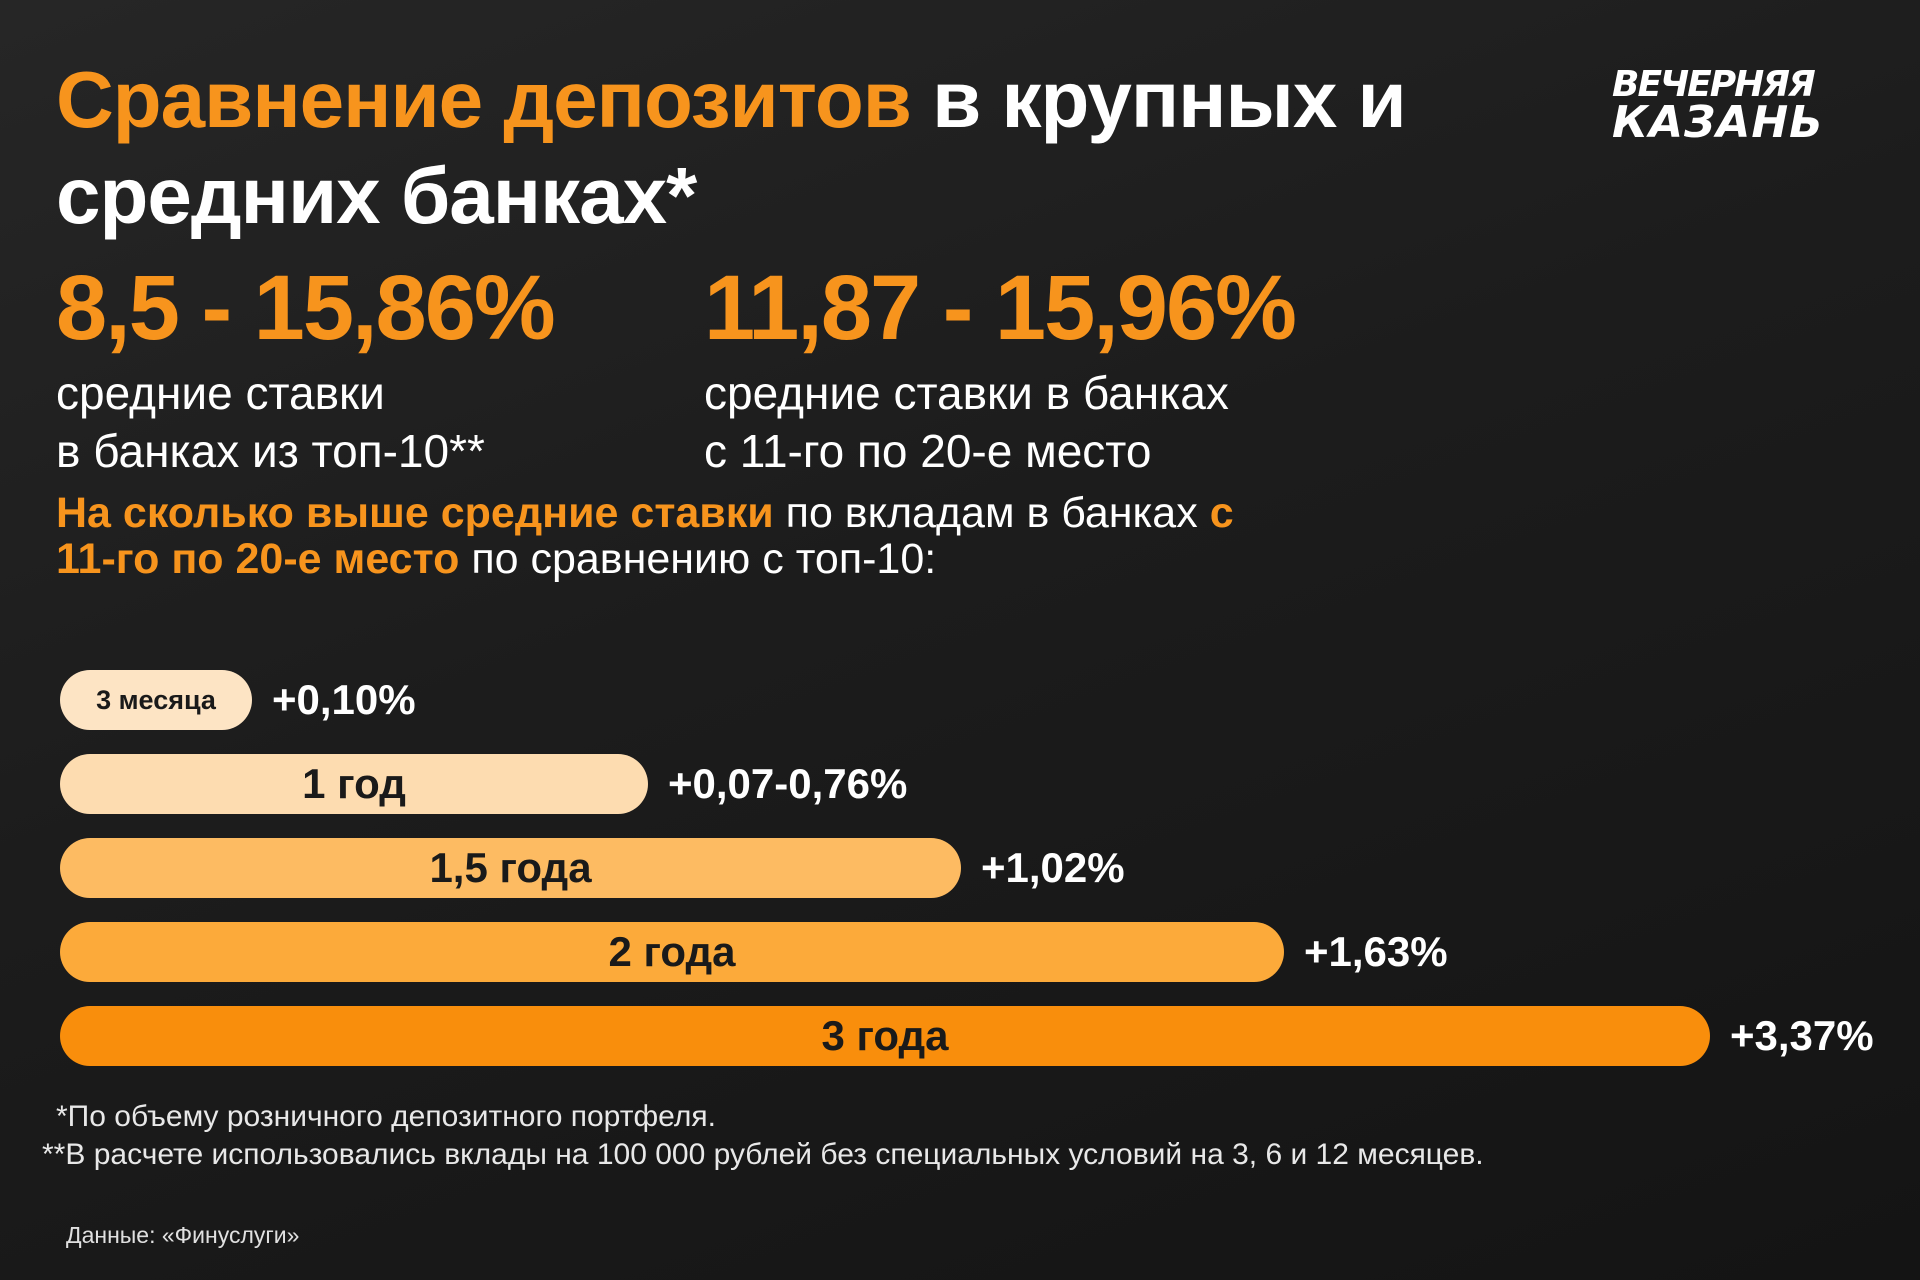  I want to click on question-highlight-2: с 11-го по 20-е место, so click(645, 536).